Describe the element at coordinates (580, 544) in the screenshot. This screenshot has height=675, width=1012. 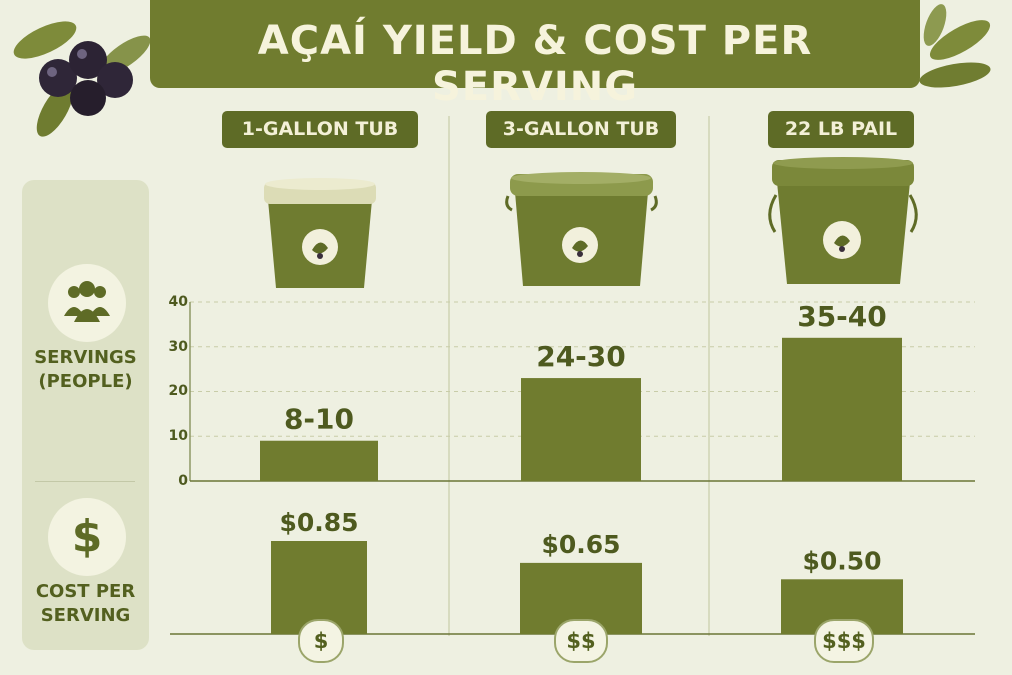
I see `cost-data-label: $0.65` at that location.